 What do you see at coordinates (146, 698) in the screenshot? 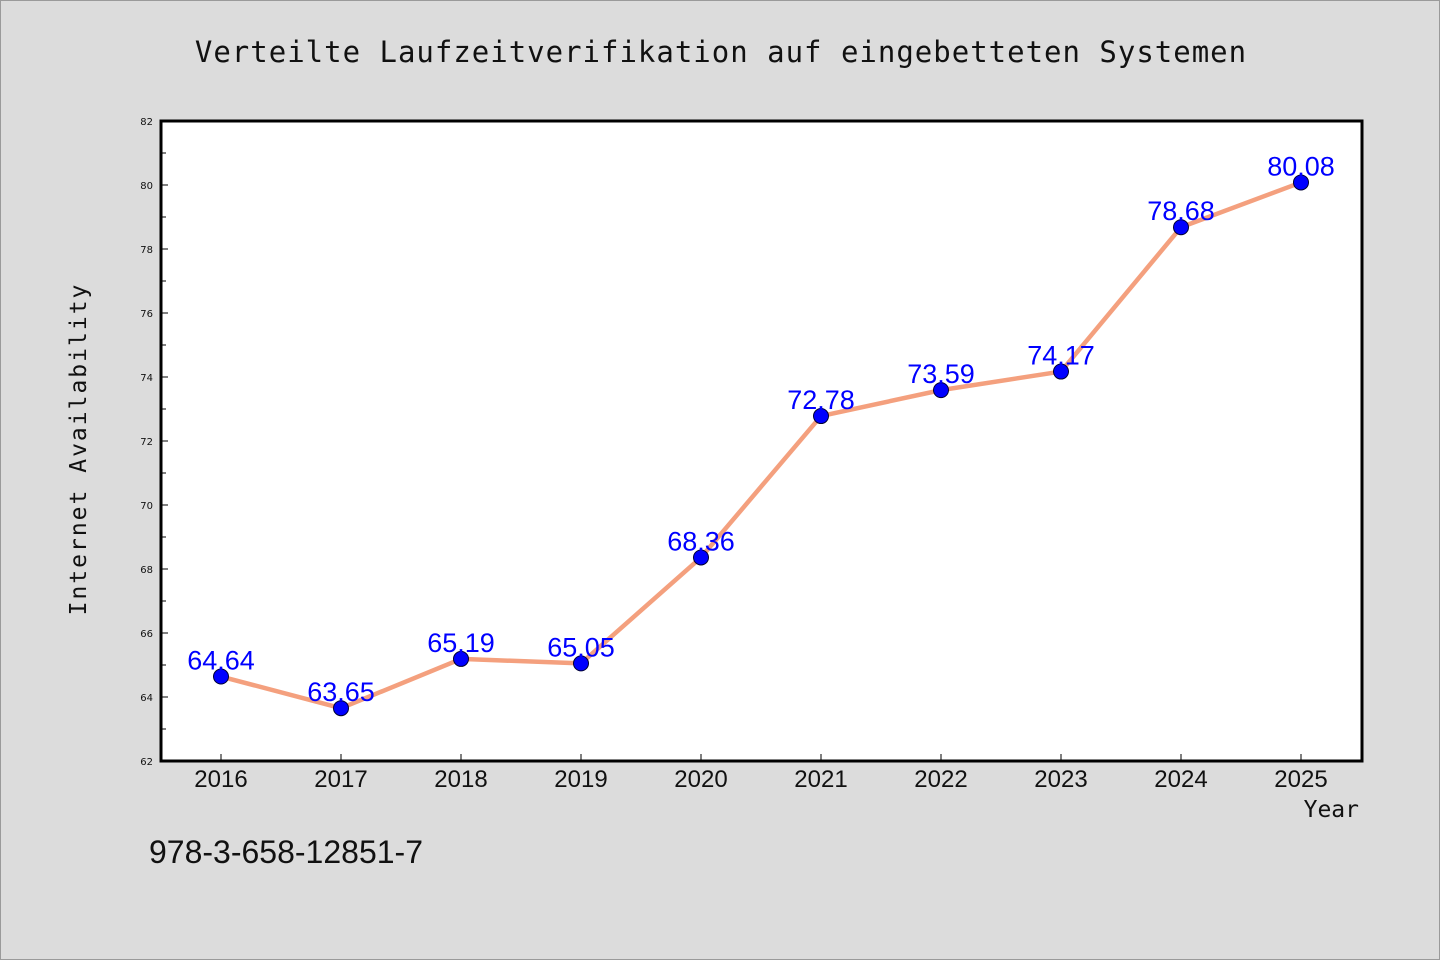
I see `y-tick-label: 64` at bounding box center [146, 698].